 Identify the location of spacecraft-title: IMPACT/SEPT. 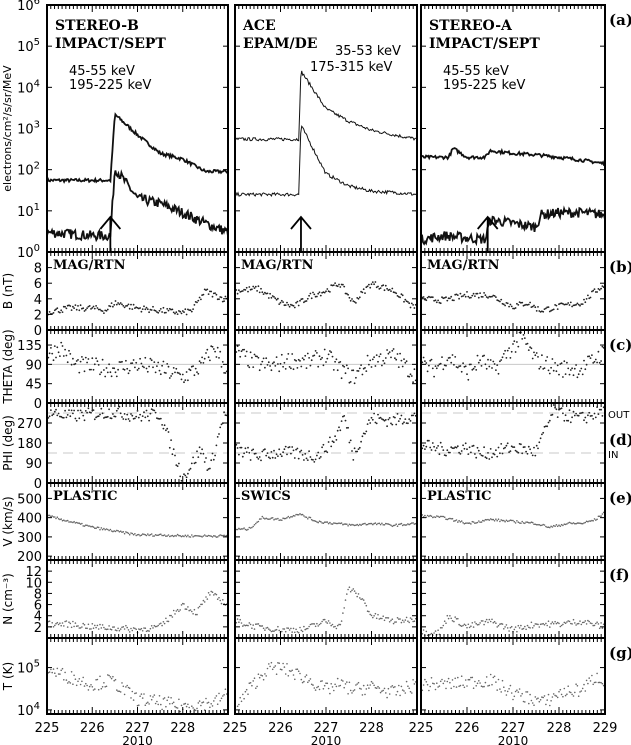
(110, 44).